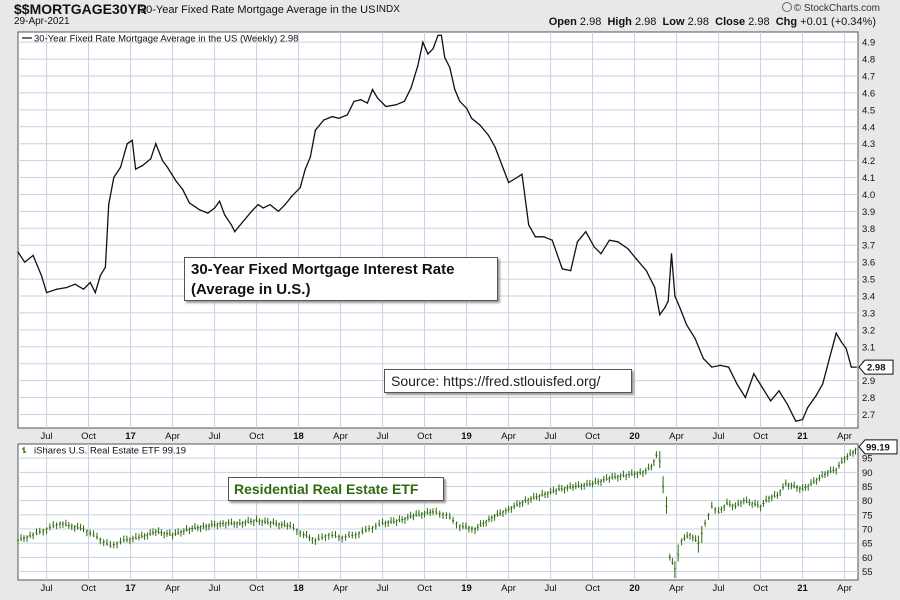  What do you see at coordinates (590, 22) in the screenshot?
I see `open-value: 2.98` at bounding box center [590, 22].